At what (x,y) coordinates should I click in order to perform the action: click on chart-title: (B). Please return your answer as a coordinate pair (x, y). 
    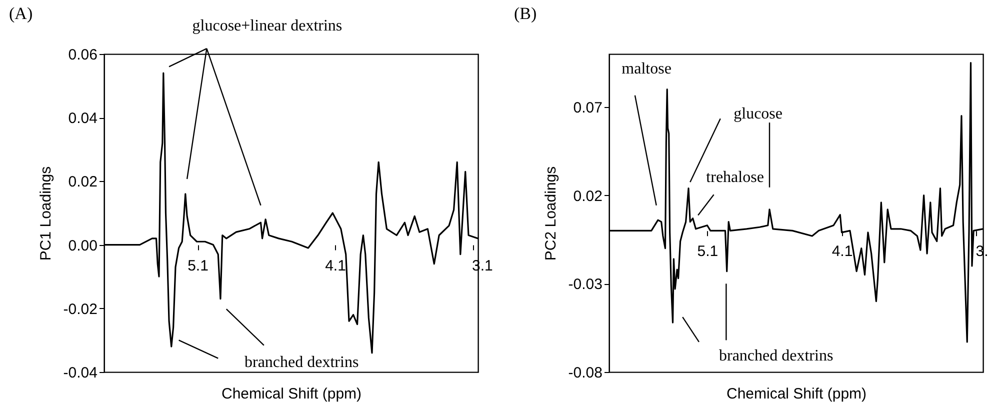
    Looking at the image, I should click on (525, 13).